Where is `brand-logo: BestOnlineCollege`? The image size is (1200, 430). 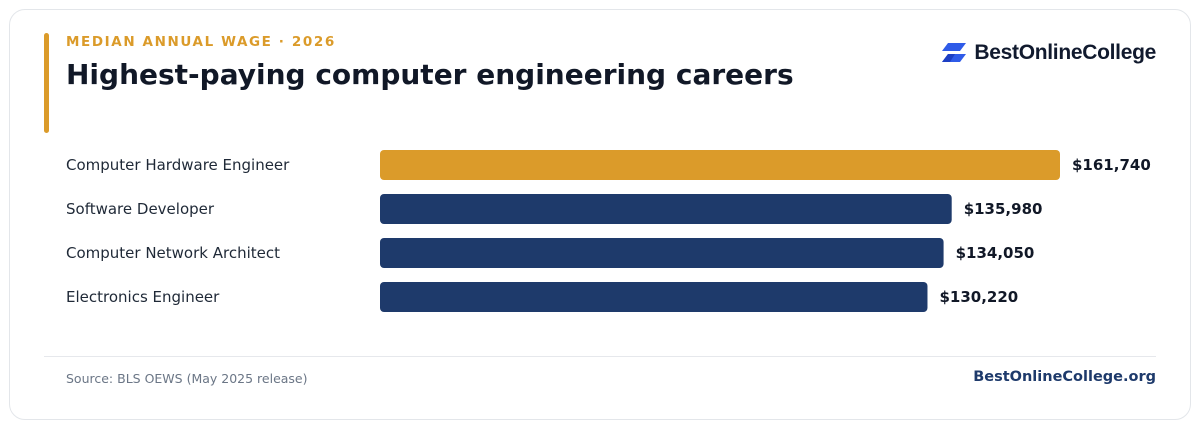
brand-logo: BestOnlineCollege is located at coordinates (1049, 53).